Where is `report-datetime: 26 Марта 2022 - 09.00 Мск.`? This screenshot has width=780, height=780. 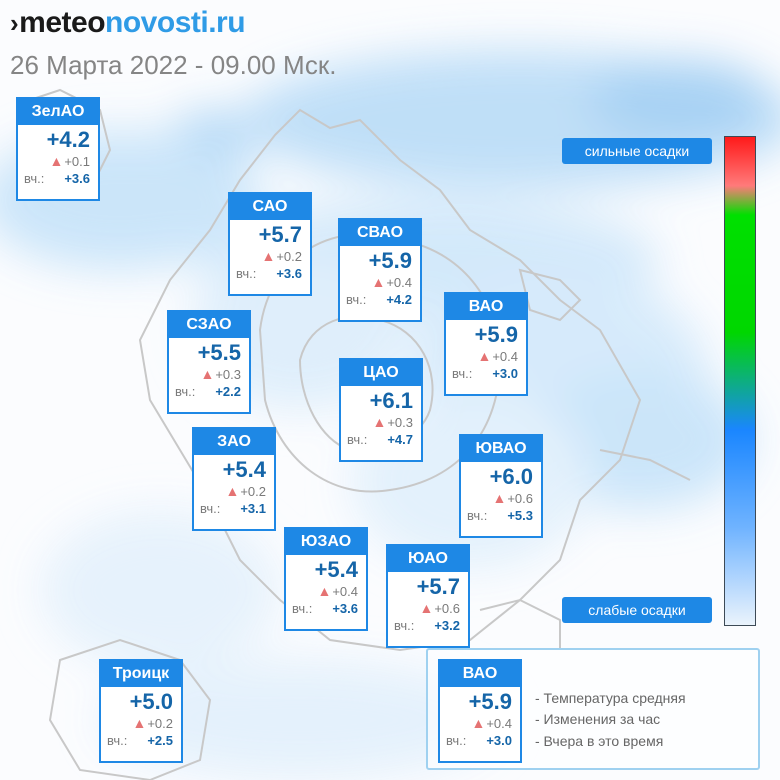
report-datetime: 26 Марта 2022 - 09.00 Мск. is located at coordinates (173, 65).